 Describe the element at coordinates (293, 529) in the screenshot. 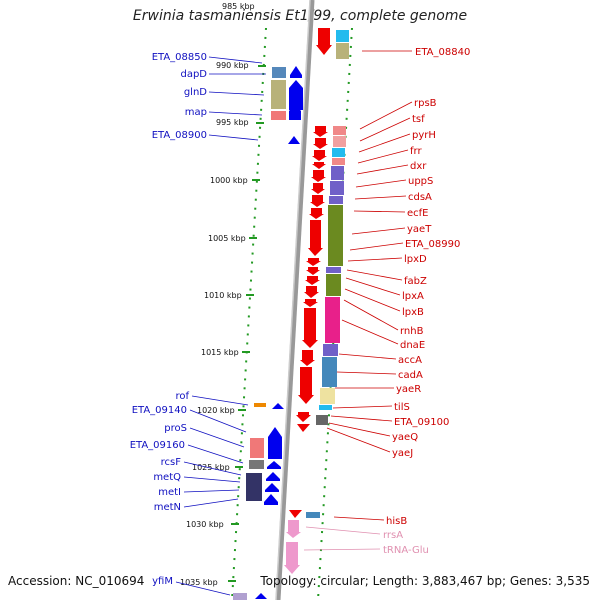

I see `gene-arrow-rrsa` at that location.